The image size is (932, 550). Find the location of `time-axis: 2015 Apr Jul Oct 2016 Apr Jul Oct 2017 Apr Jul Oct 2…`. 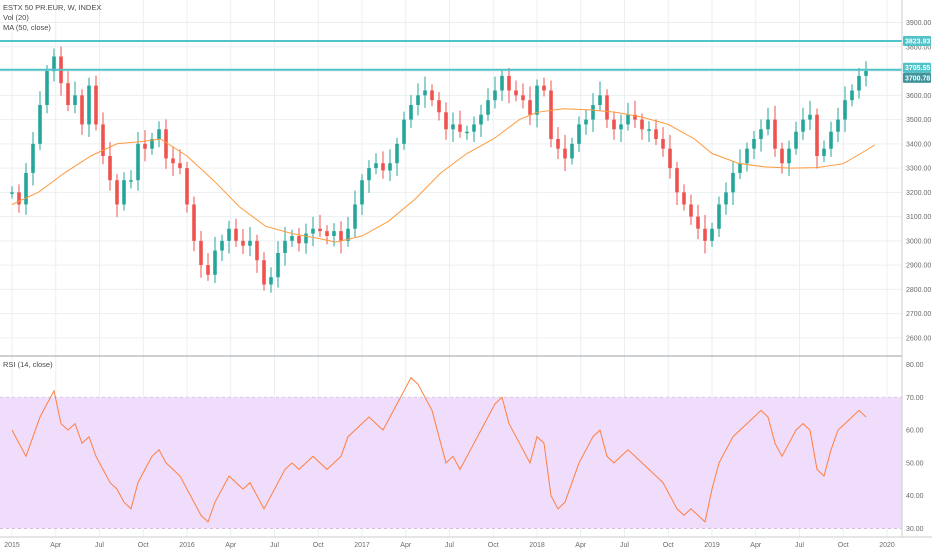

time-axis: 2015 Apr Jul Oct 2016 Apr Jul Oct 2017 Apr Jul Oct 2… is located at coordinates (449, 545).